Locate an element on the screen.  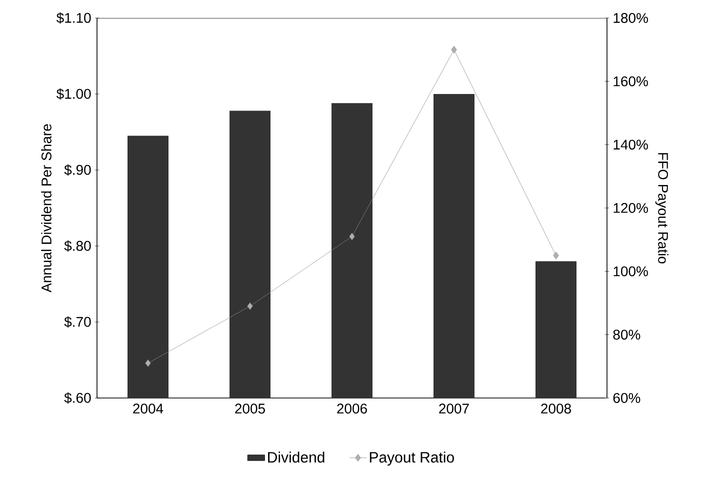
y-tick-label: $.90 is located at coordinates (77, 170).